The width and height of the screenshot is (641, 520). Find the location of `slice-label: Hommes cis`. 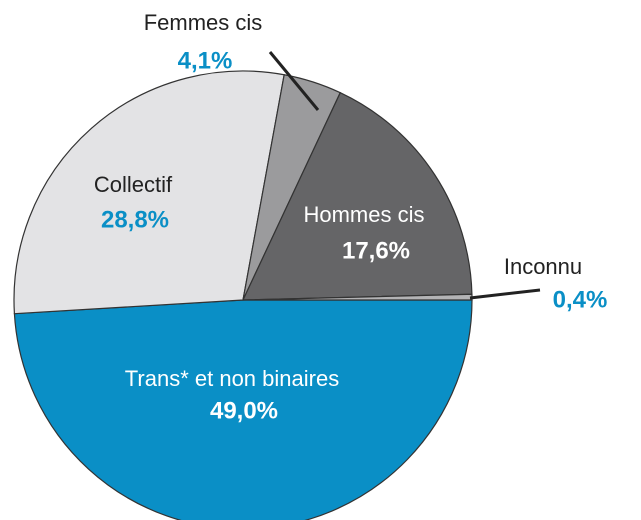

slice-label: Hommes cis is located at coordinates (363, 214).